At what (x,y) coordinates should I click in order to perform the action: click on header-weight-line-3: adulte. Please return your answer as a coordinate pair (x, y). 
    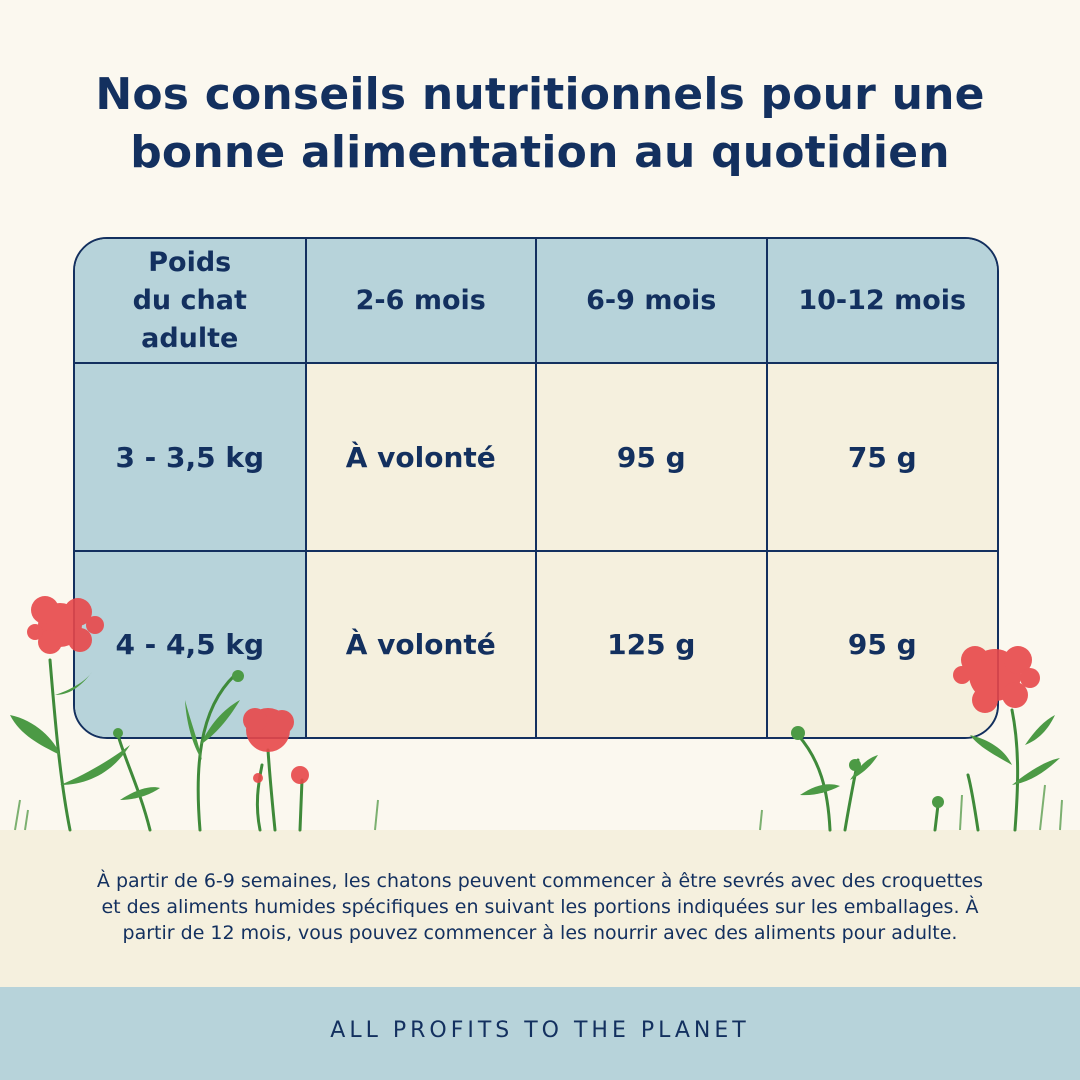
    Looking at the image, I should click on (190, 338).